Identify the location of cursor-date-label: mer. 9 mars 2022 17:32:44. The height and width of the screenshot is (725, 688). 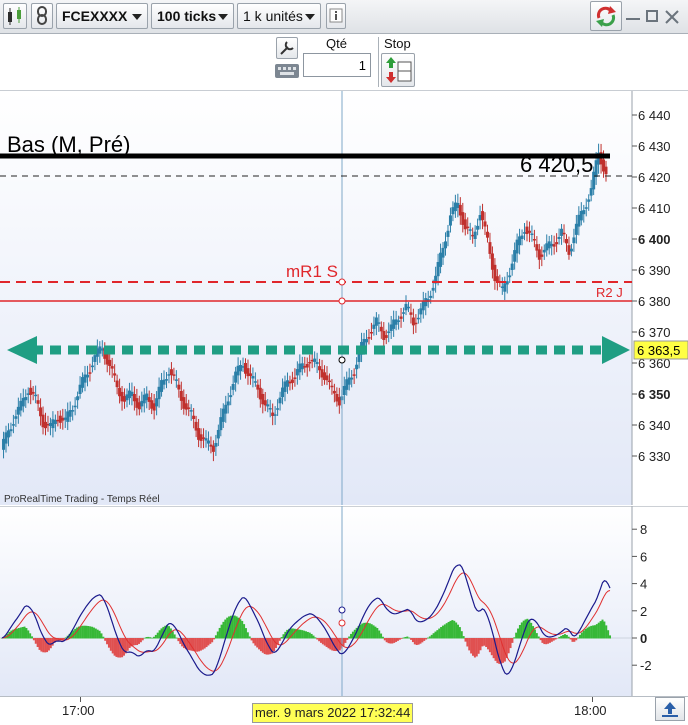
(333, 713).